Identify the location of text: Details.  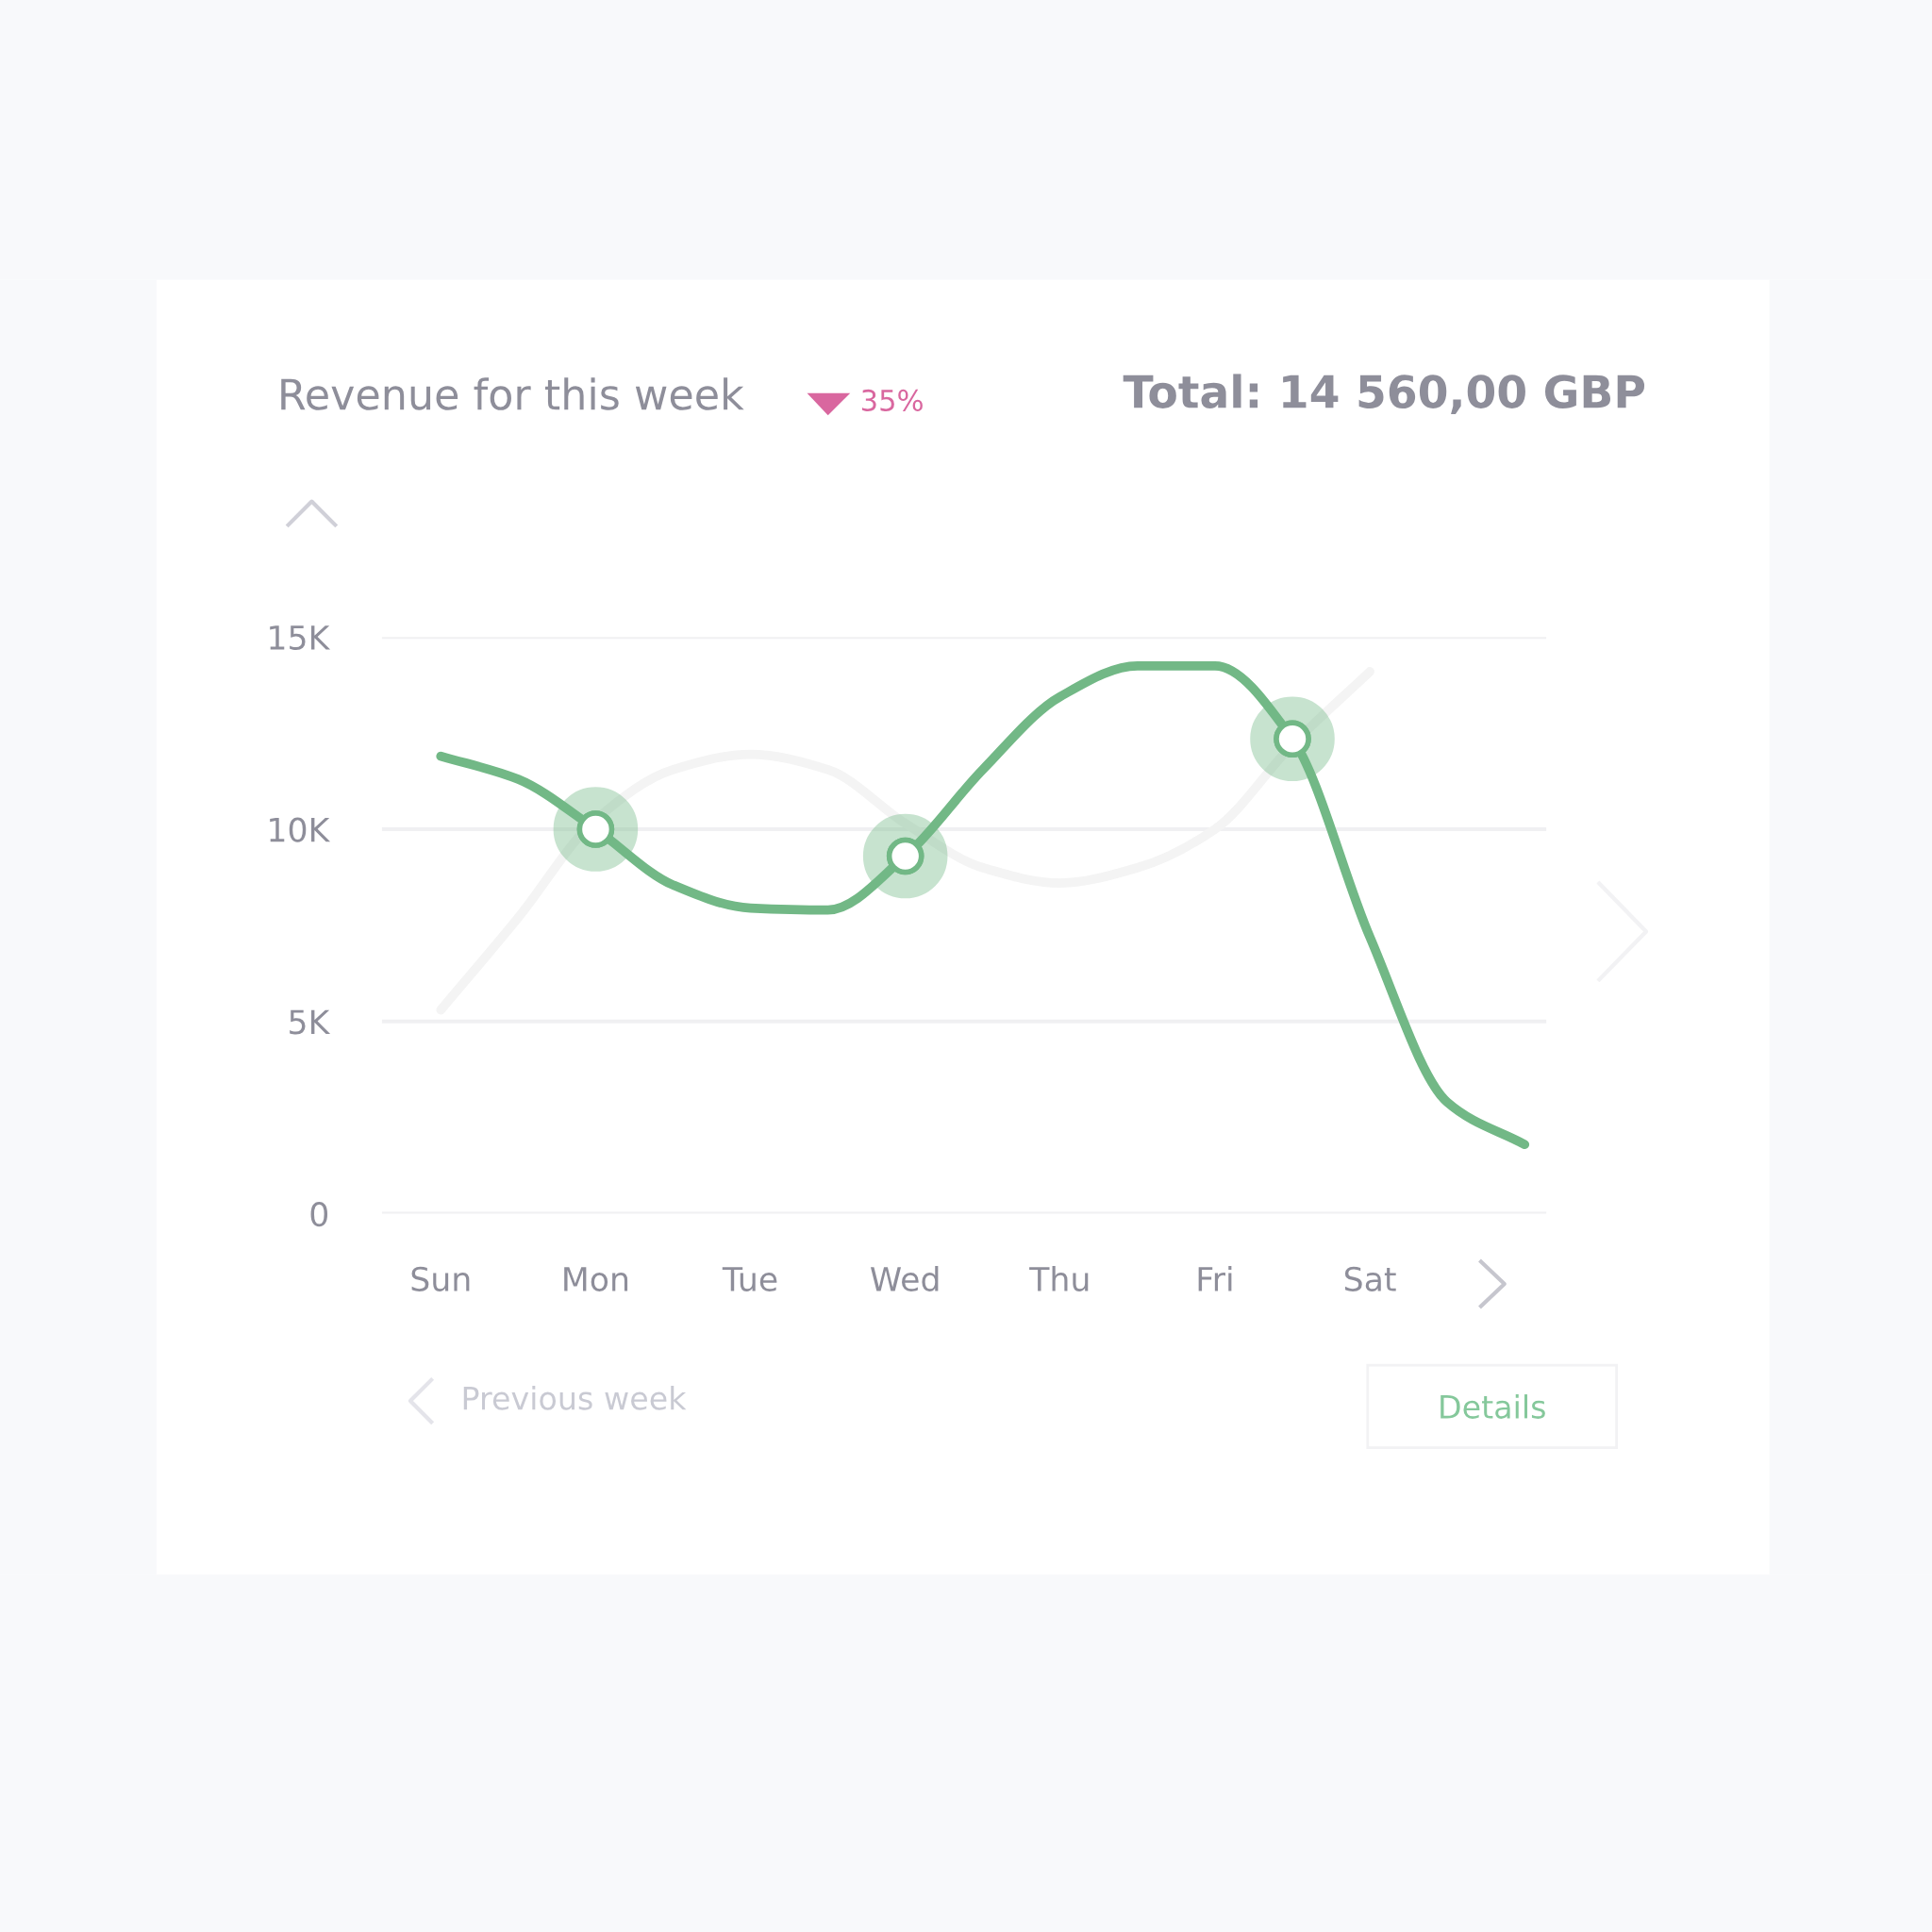
(1493, 1407).